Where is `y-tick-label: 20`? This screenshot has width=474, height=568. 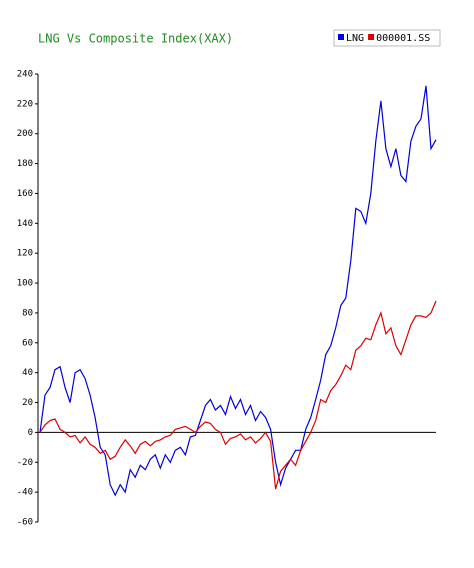 y-tick-label: 20 is located at coordinates (27, 403).